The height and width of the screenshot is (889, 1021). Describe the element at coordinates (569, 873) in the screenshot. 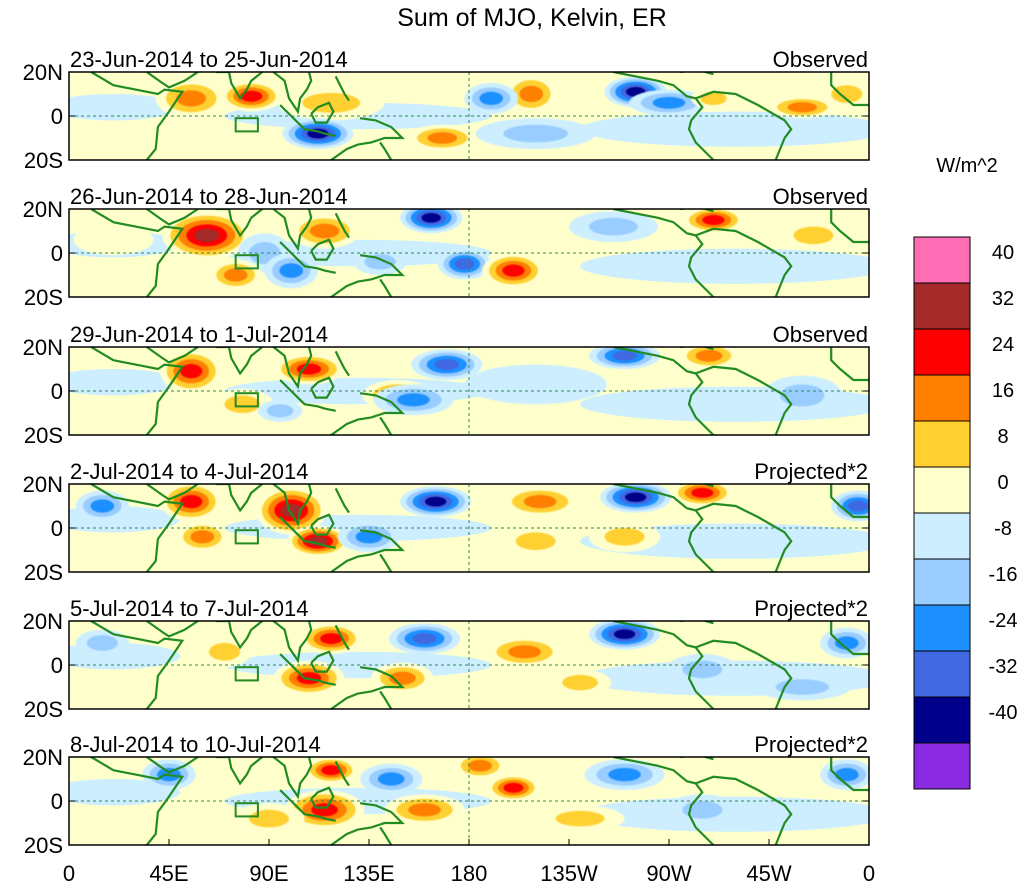

I see `x-tick-label: 135W` at that location.